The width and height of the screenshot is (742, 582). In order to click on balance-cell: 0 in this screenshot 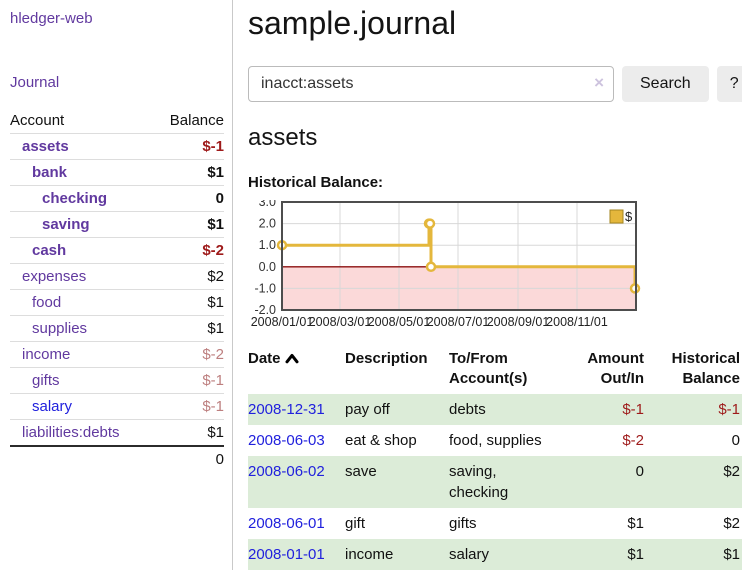, I will do `click(735, 440)`.